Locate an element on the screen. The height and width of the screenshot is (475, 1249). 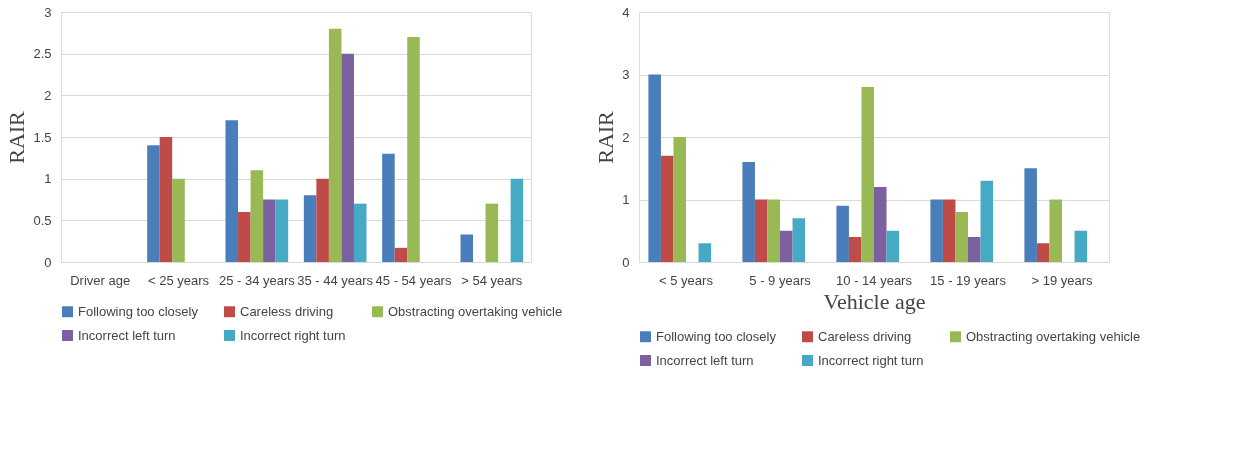
x-tick-label: Driver age is located at coordinates (100, 280).